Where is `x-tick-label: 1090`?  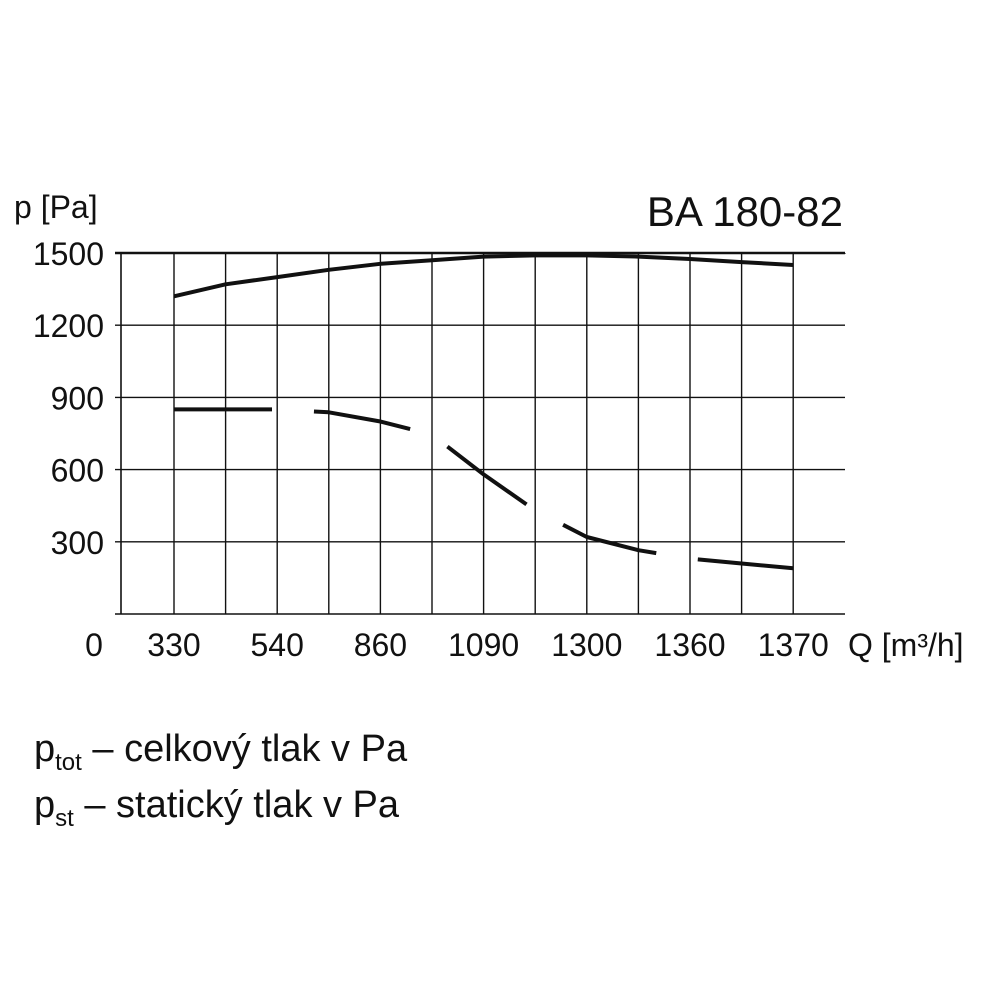 x-tick-label: 1090 is located at coordinates (483, 645).